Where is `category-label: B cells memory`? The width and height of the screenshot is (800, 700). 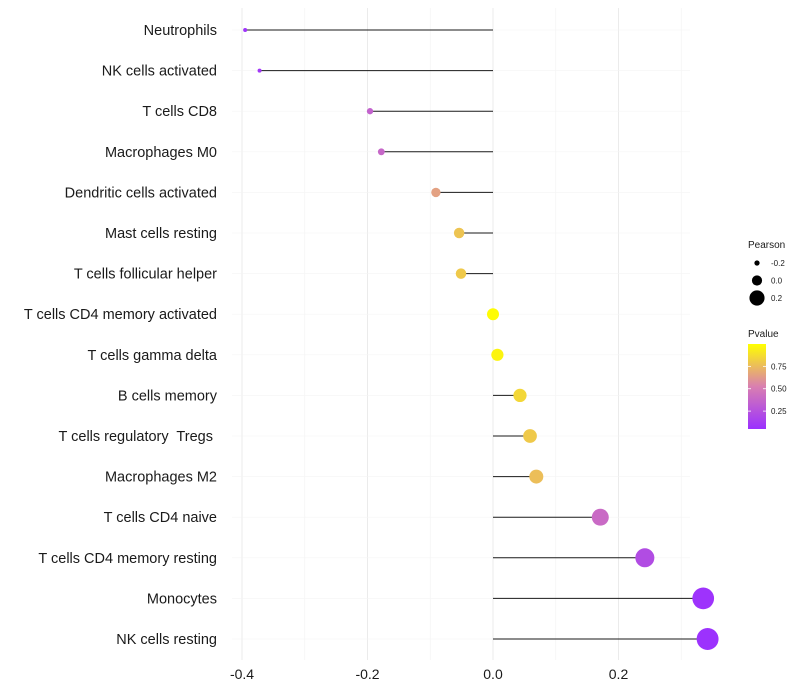
category-label: B cells memory is located at coordinates (168, 396).